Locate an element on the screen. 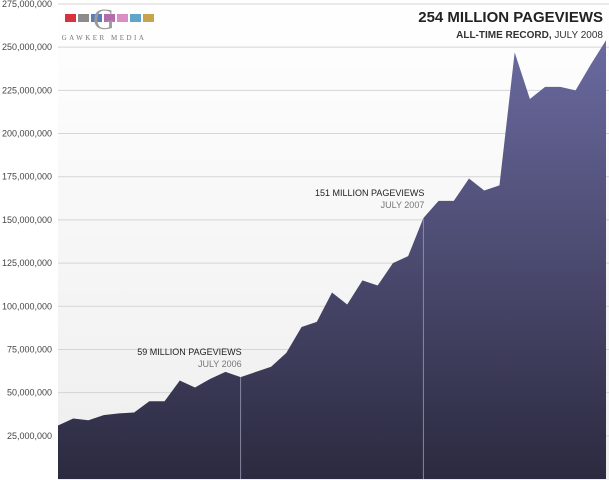 The image size is (609, 480). y-tick-label: 150,000,000 is located at coordinates (27, 220).